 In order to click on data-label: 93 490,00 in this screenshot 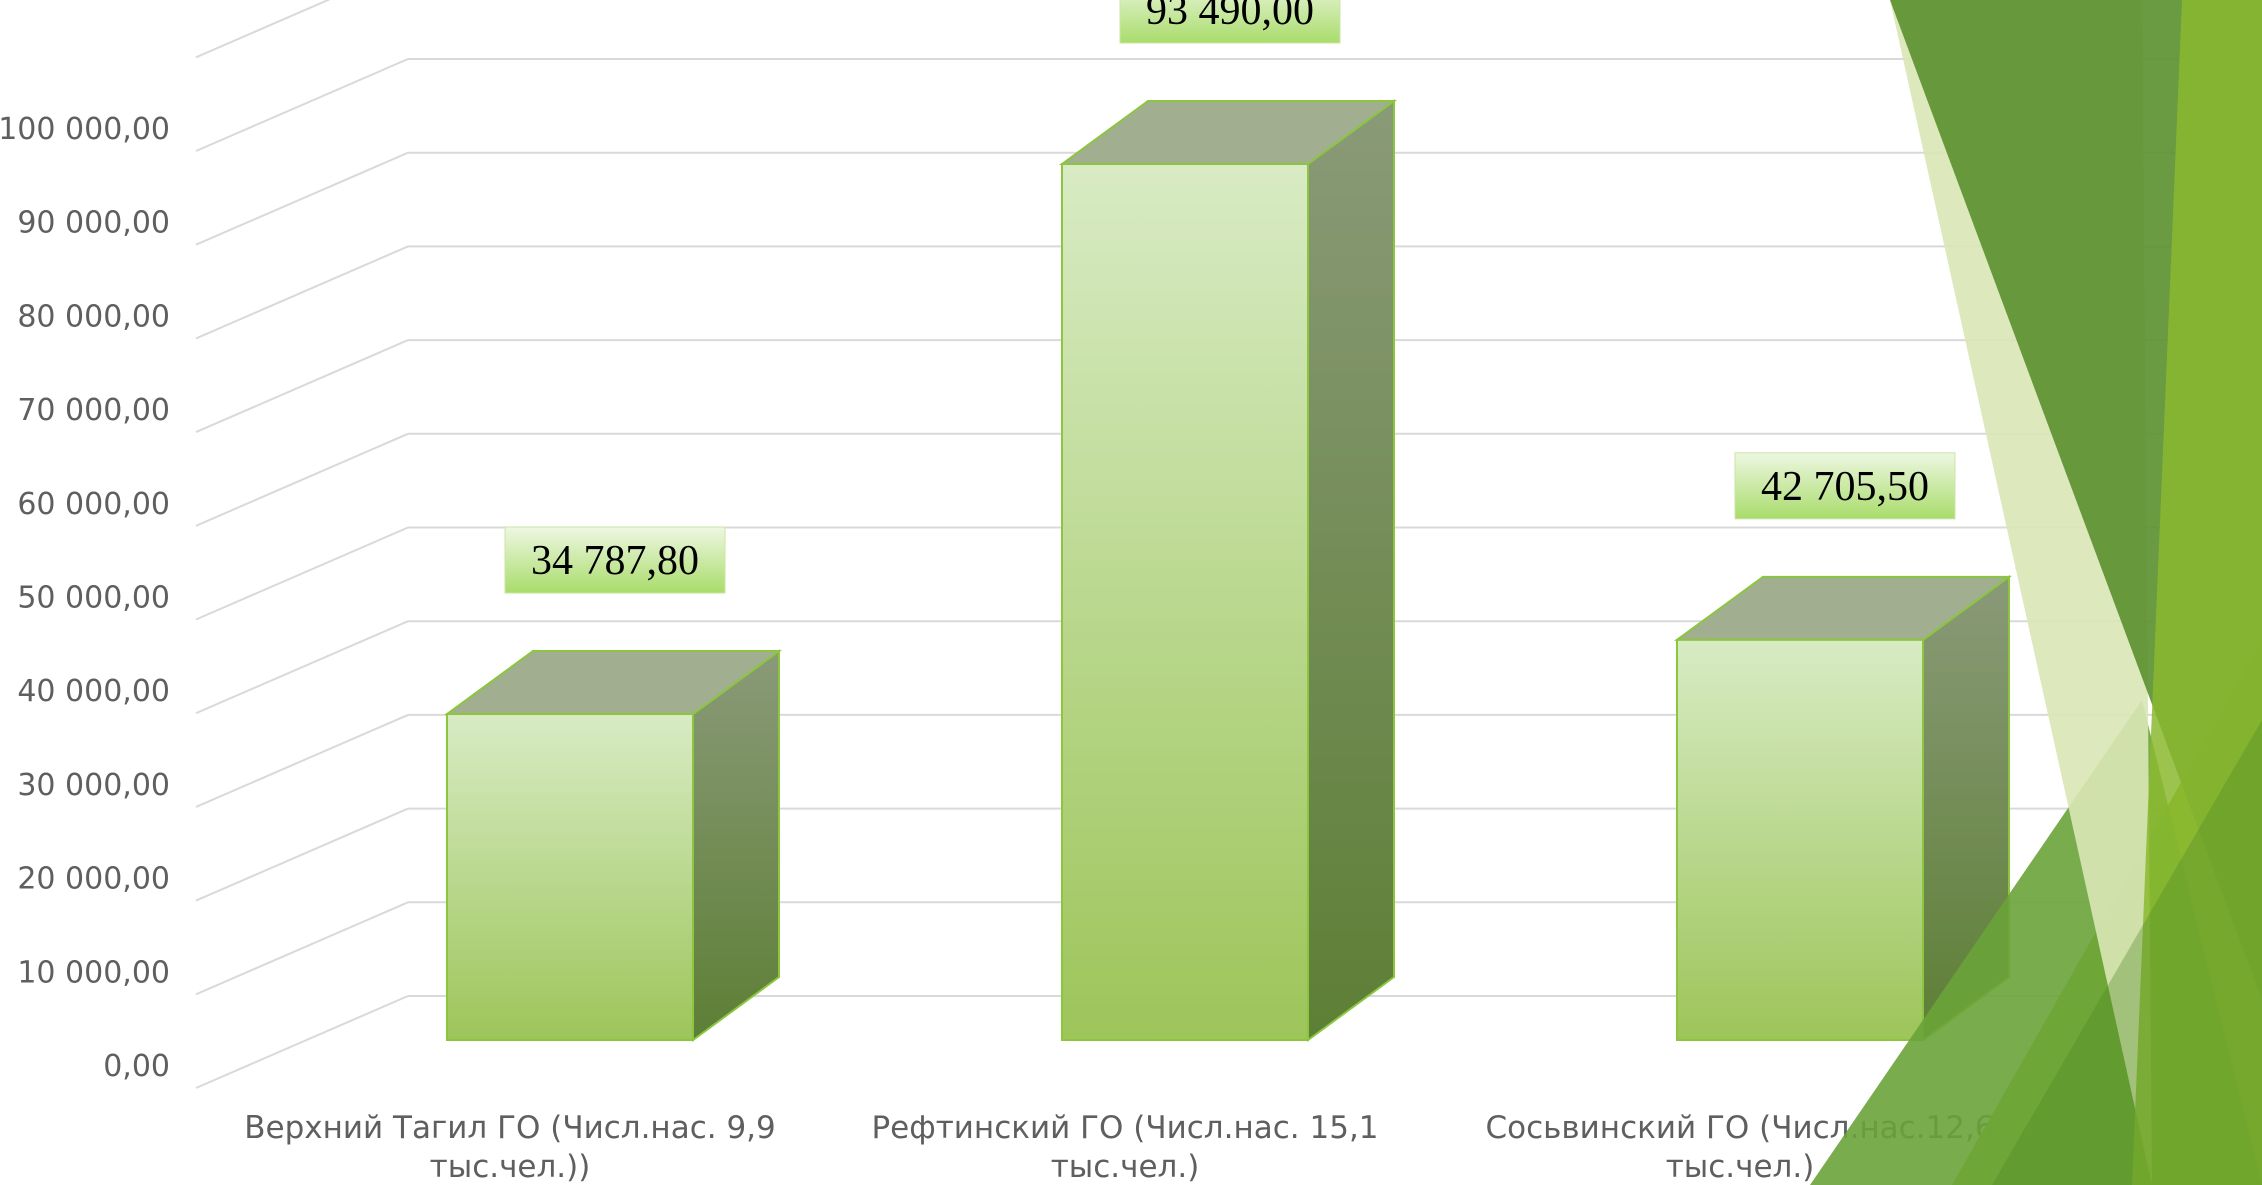, I will do `click(1230, 17)`.